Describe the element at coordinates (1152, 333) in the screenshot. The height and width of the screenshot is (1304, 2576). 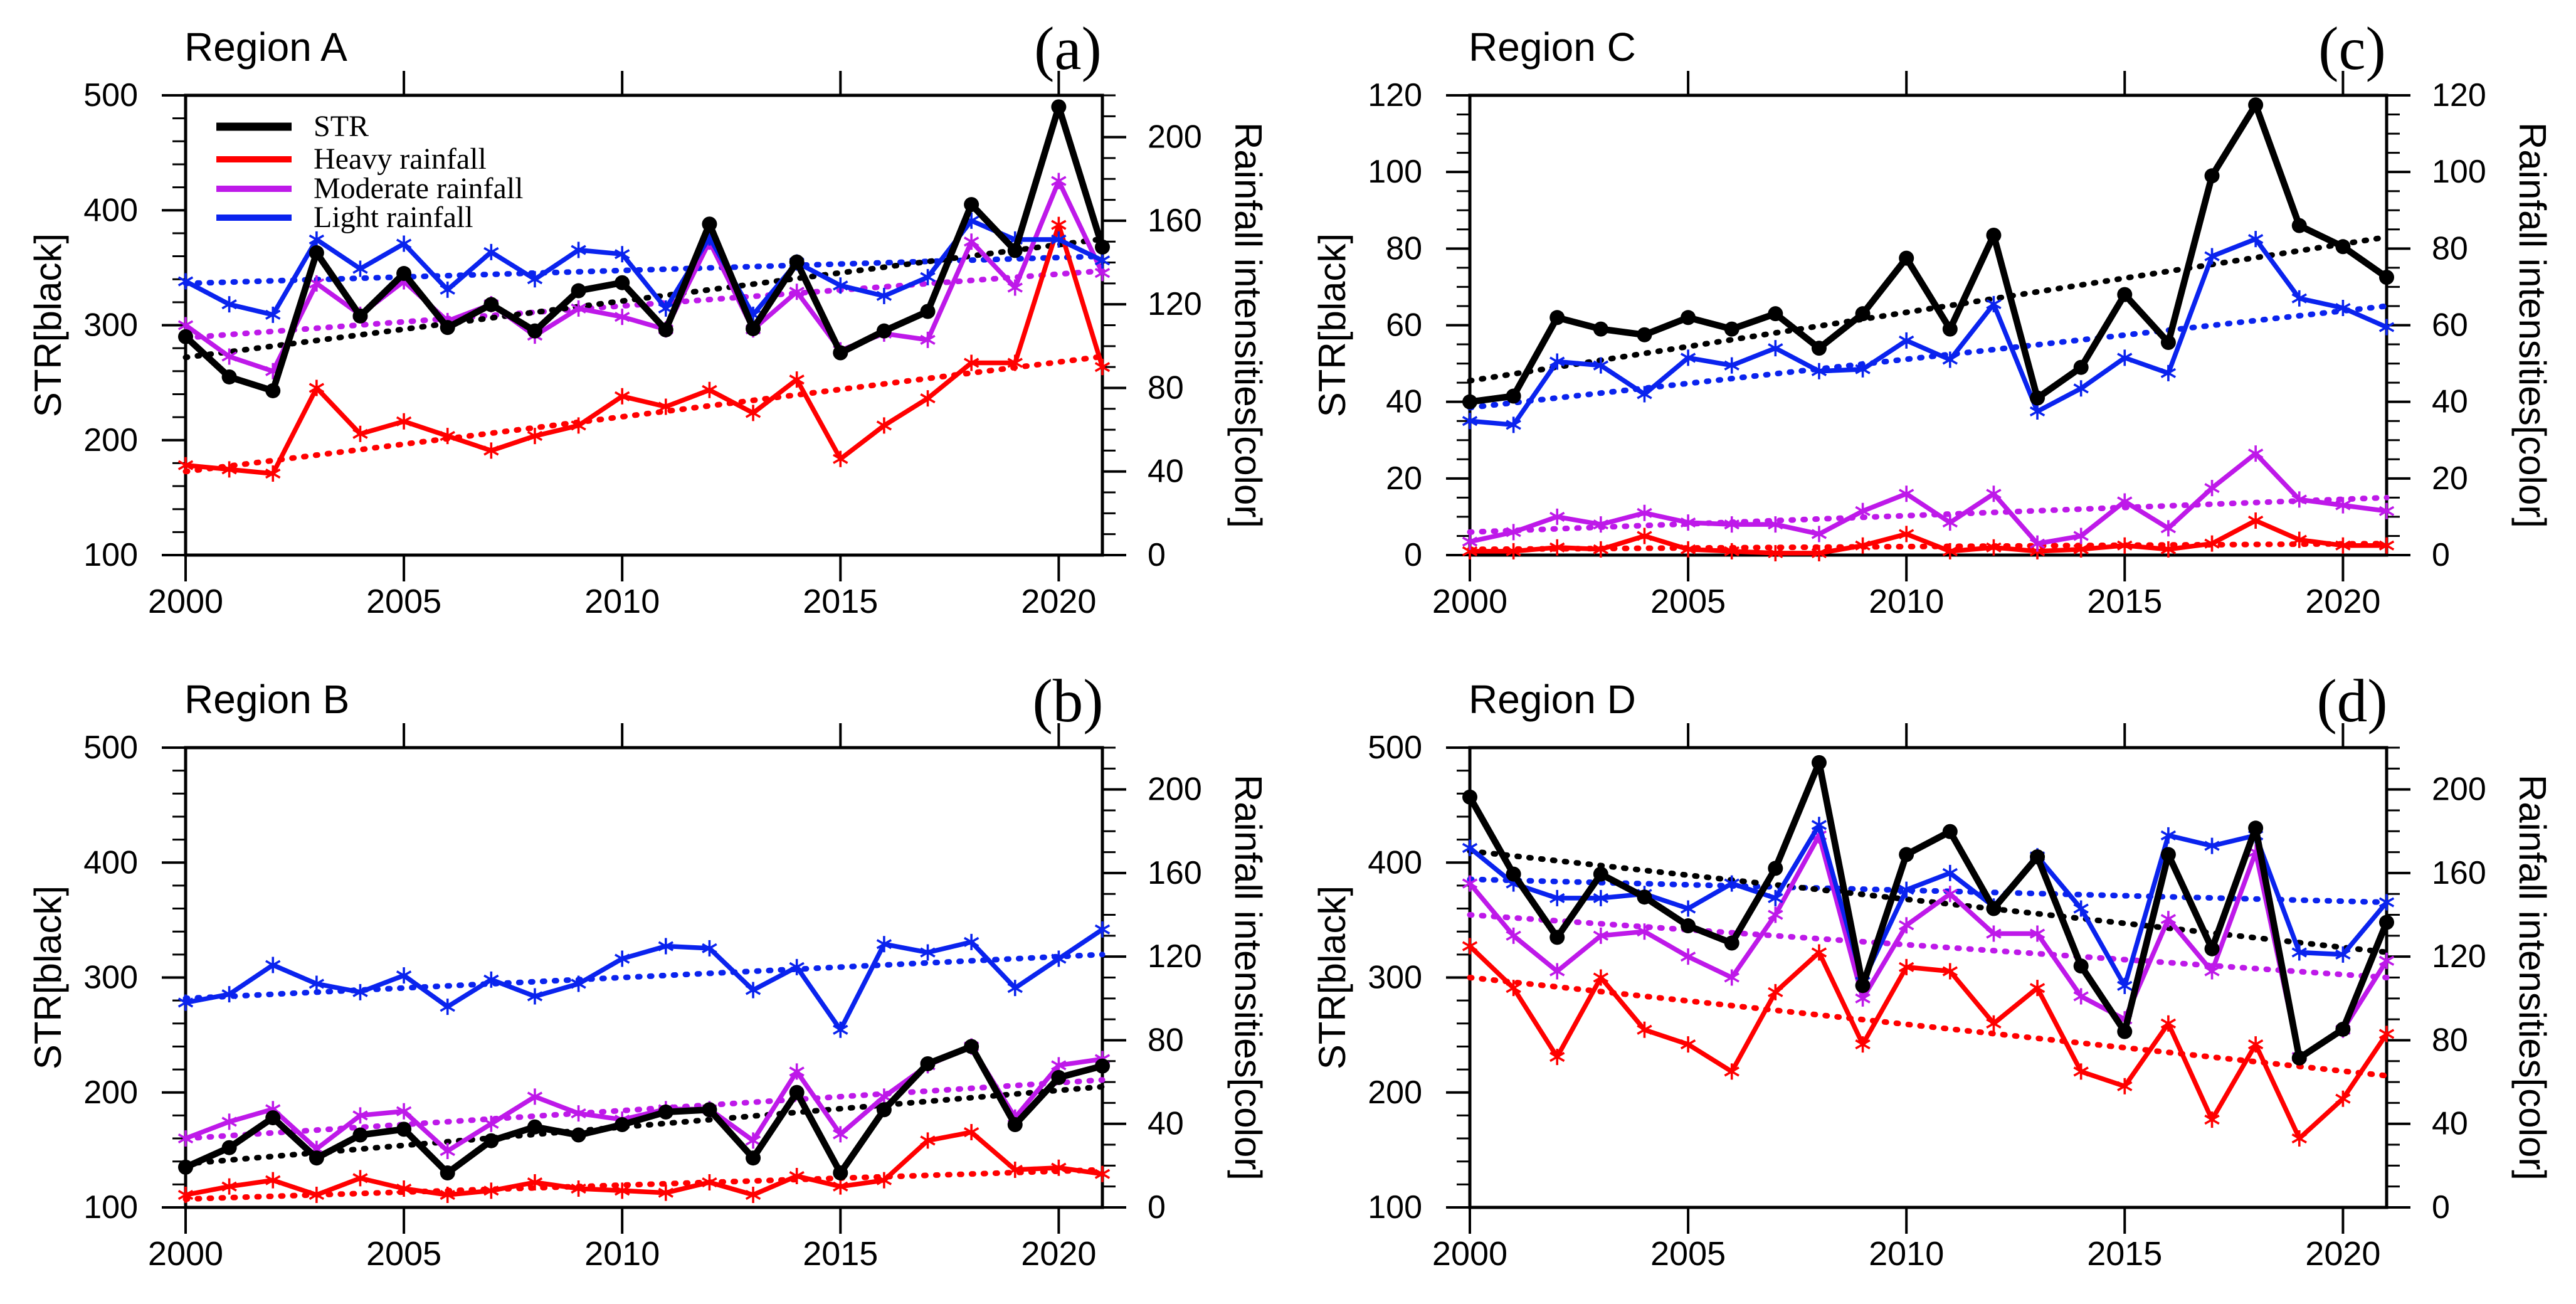
I see `right-axis: 0 40 80 120 160 200` at that location.